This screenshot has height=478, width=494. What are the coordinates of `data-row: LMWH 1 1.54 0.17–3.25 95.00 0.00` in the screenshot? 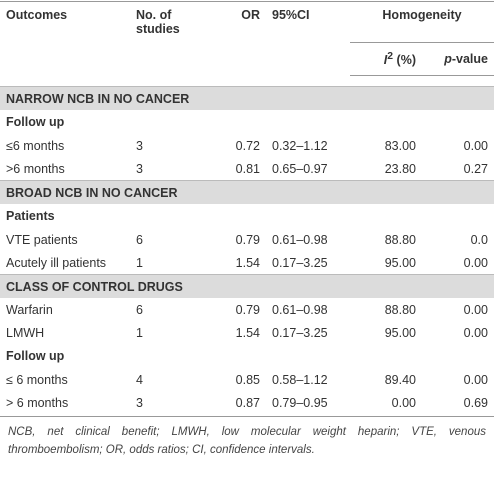 It's located at (247, 332).